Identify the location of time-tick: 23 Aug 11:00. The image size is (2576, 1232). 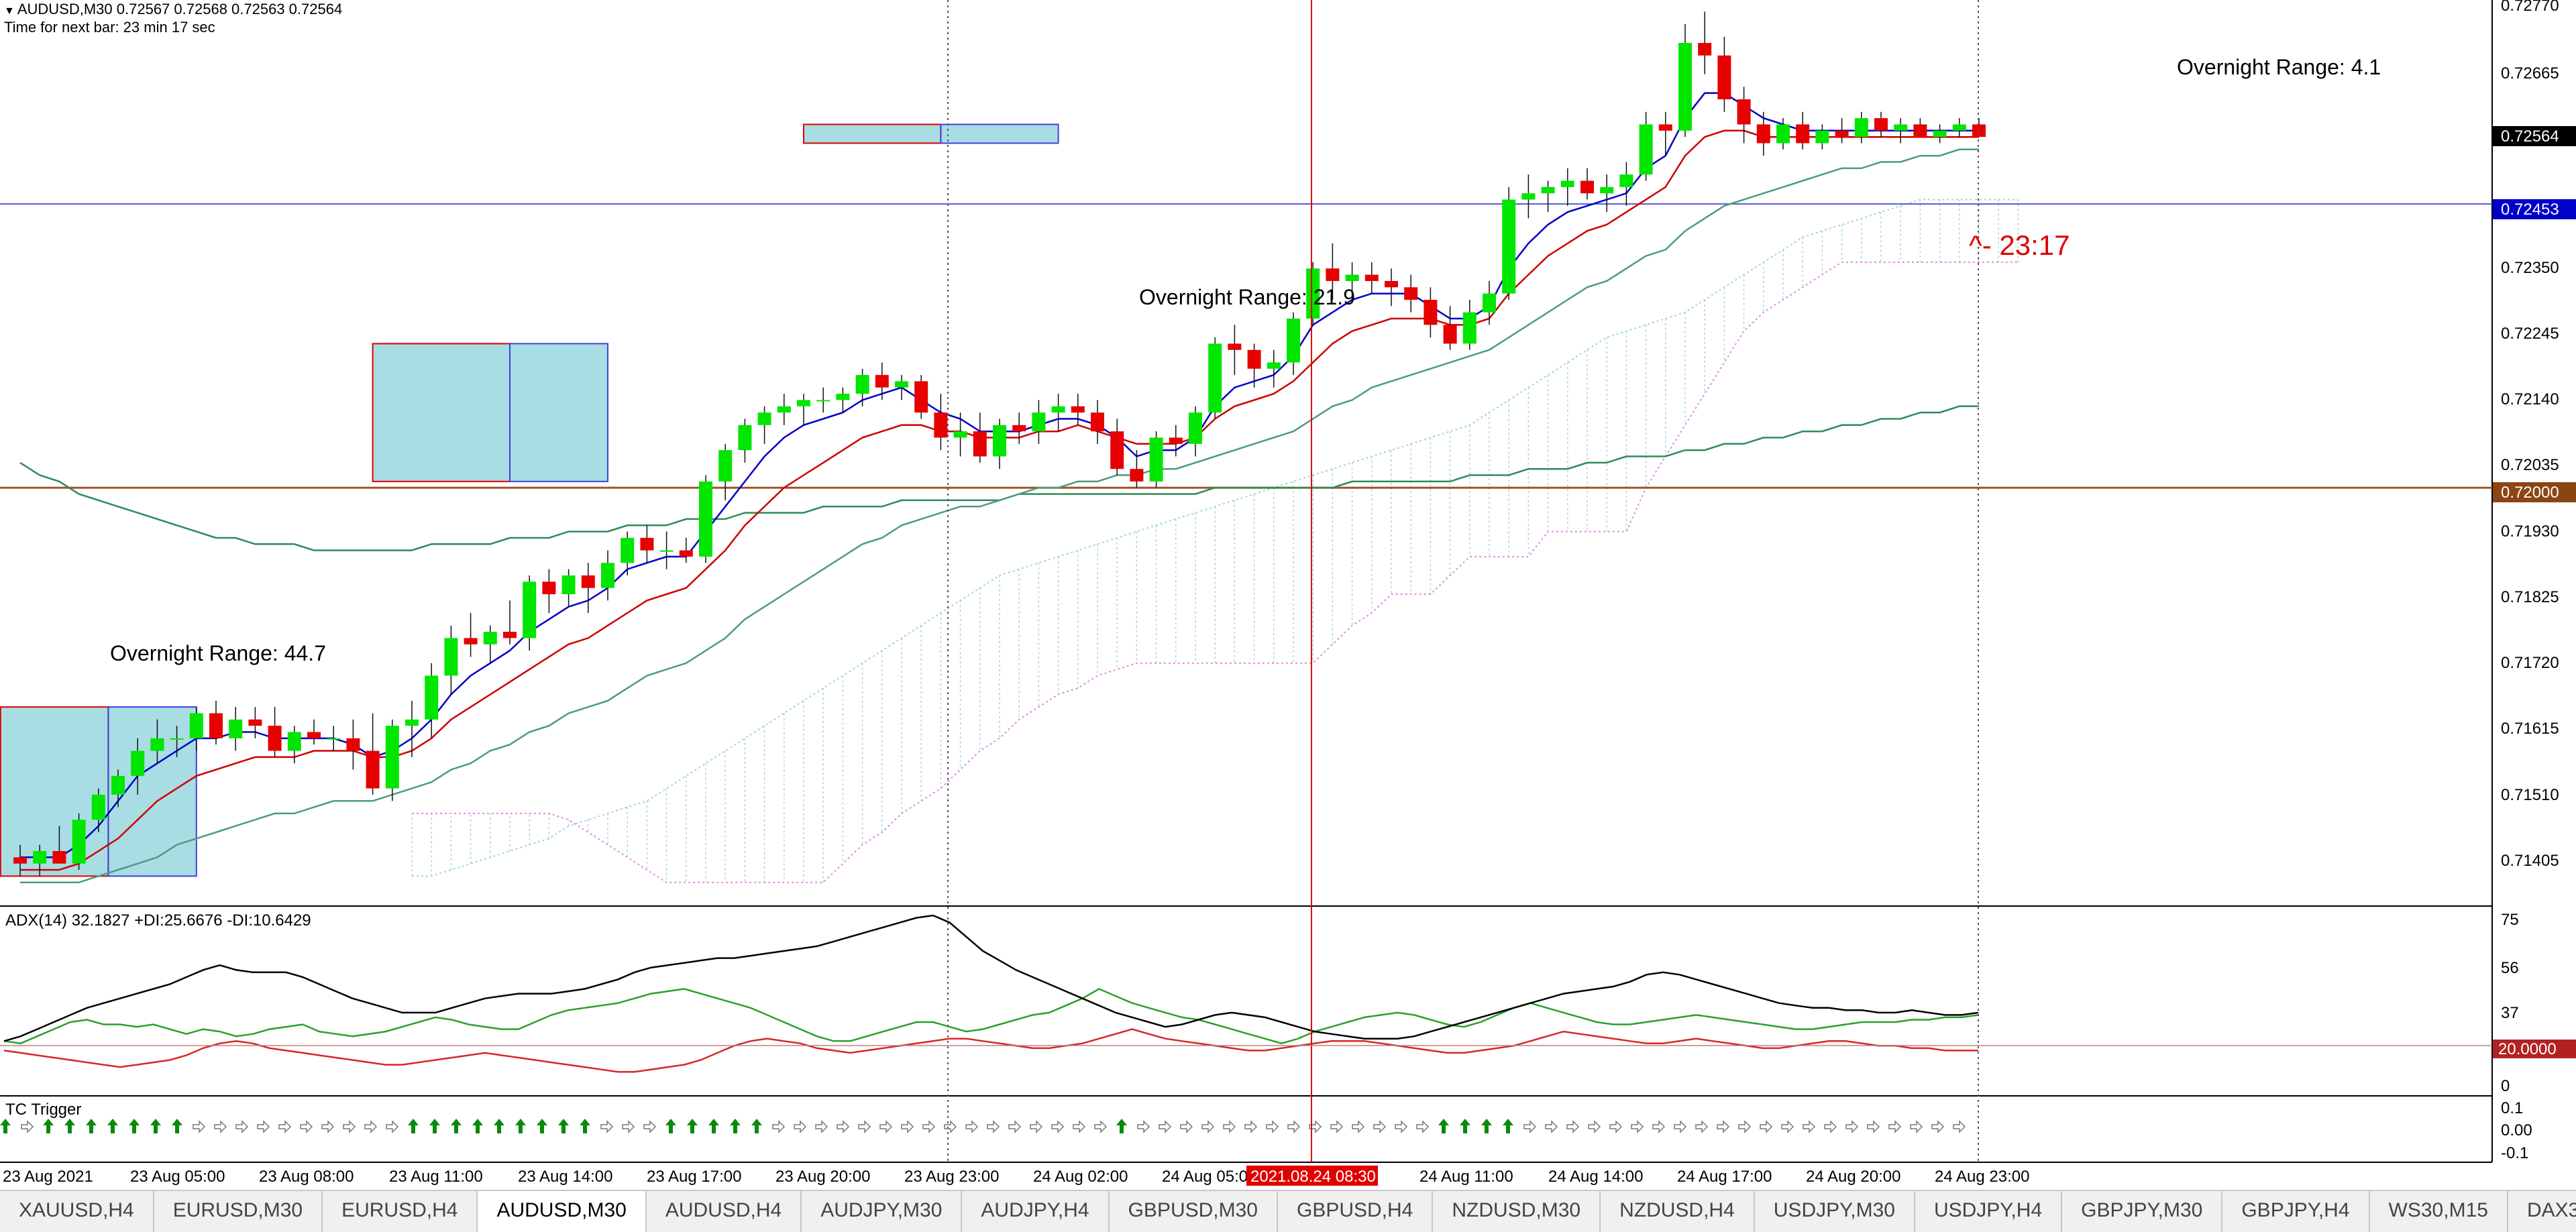
(436, 1177).